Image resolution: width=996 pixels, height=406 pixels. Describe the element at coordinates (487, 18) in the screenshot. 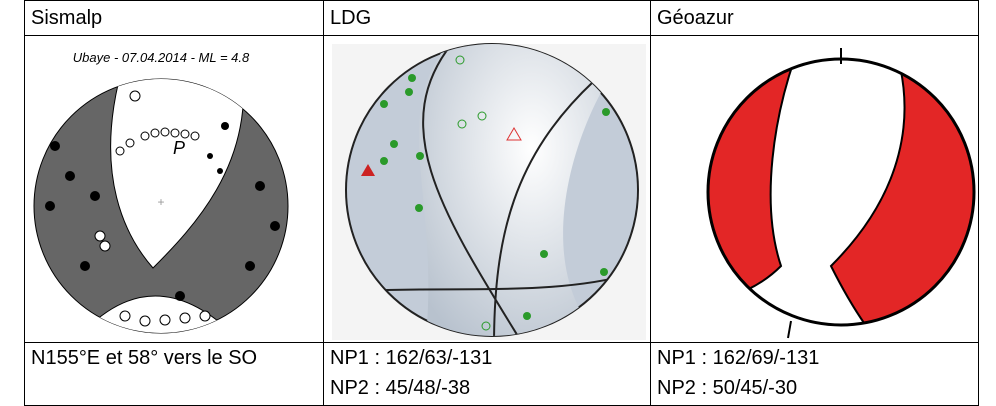

I see `header-cell: LDG` at that location.